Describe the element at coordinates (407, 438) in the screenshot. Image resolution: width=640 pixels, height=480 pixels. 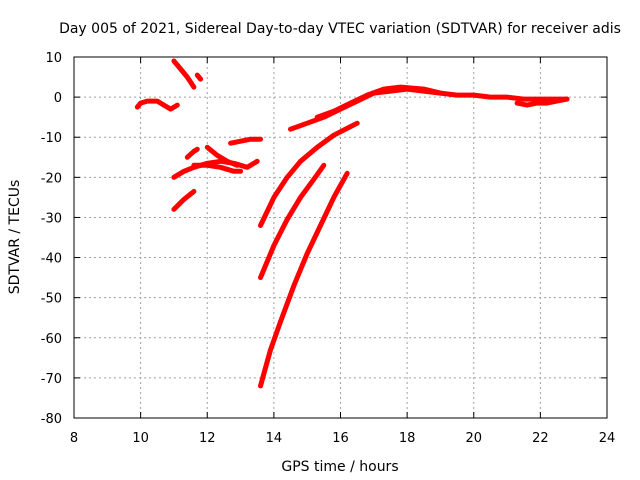
I see `x-tick-label: 18` at that location.